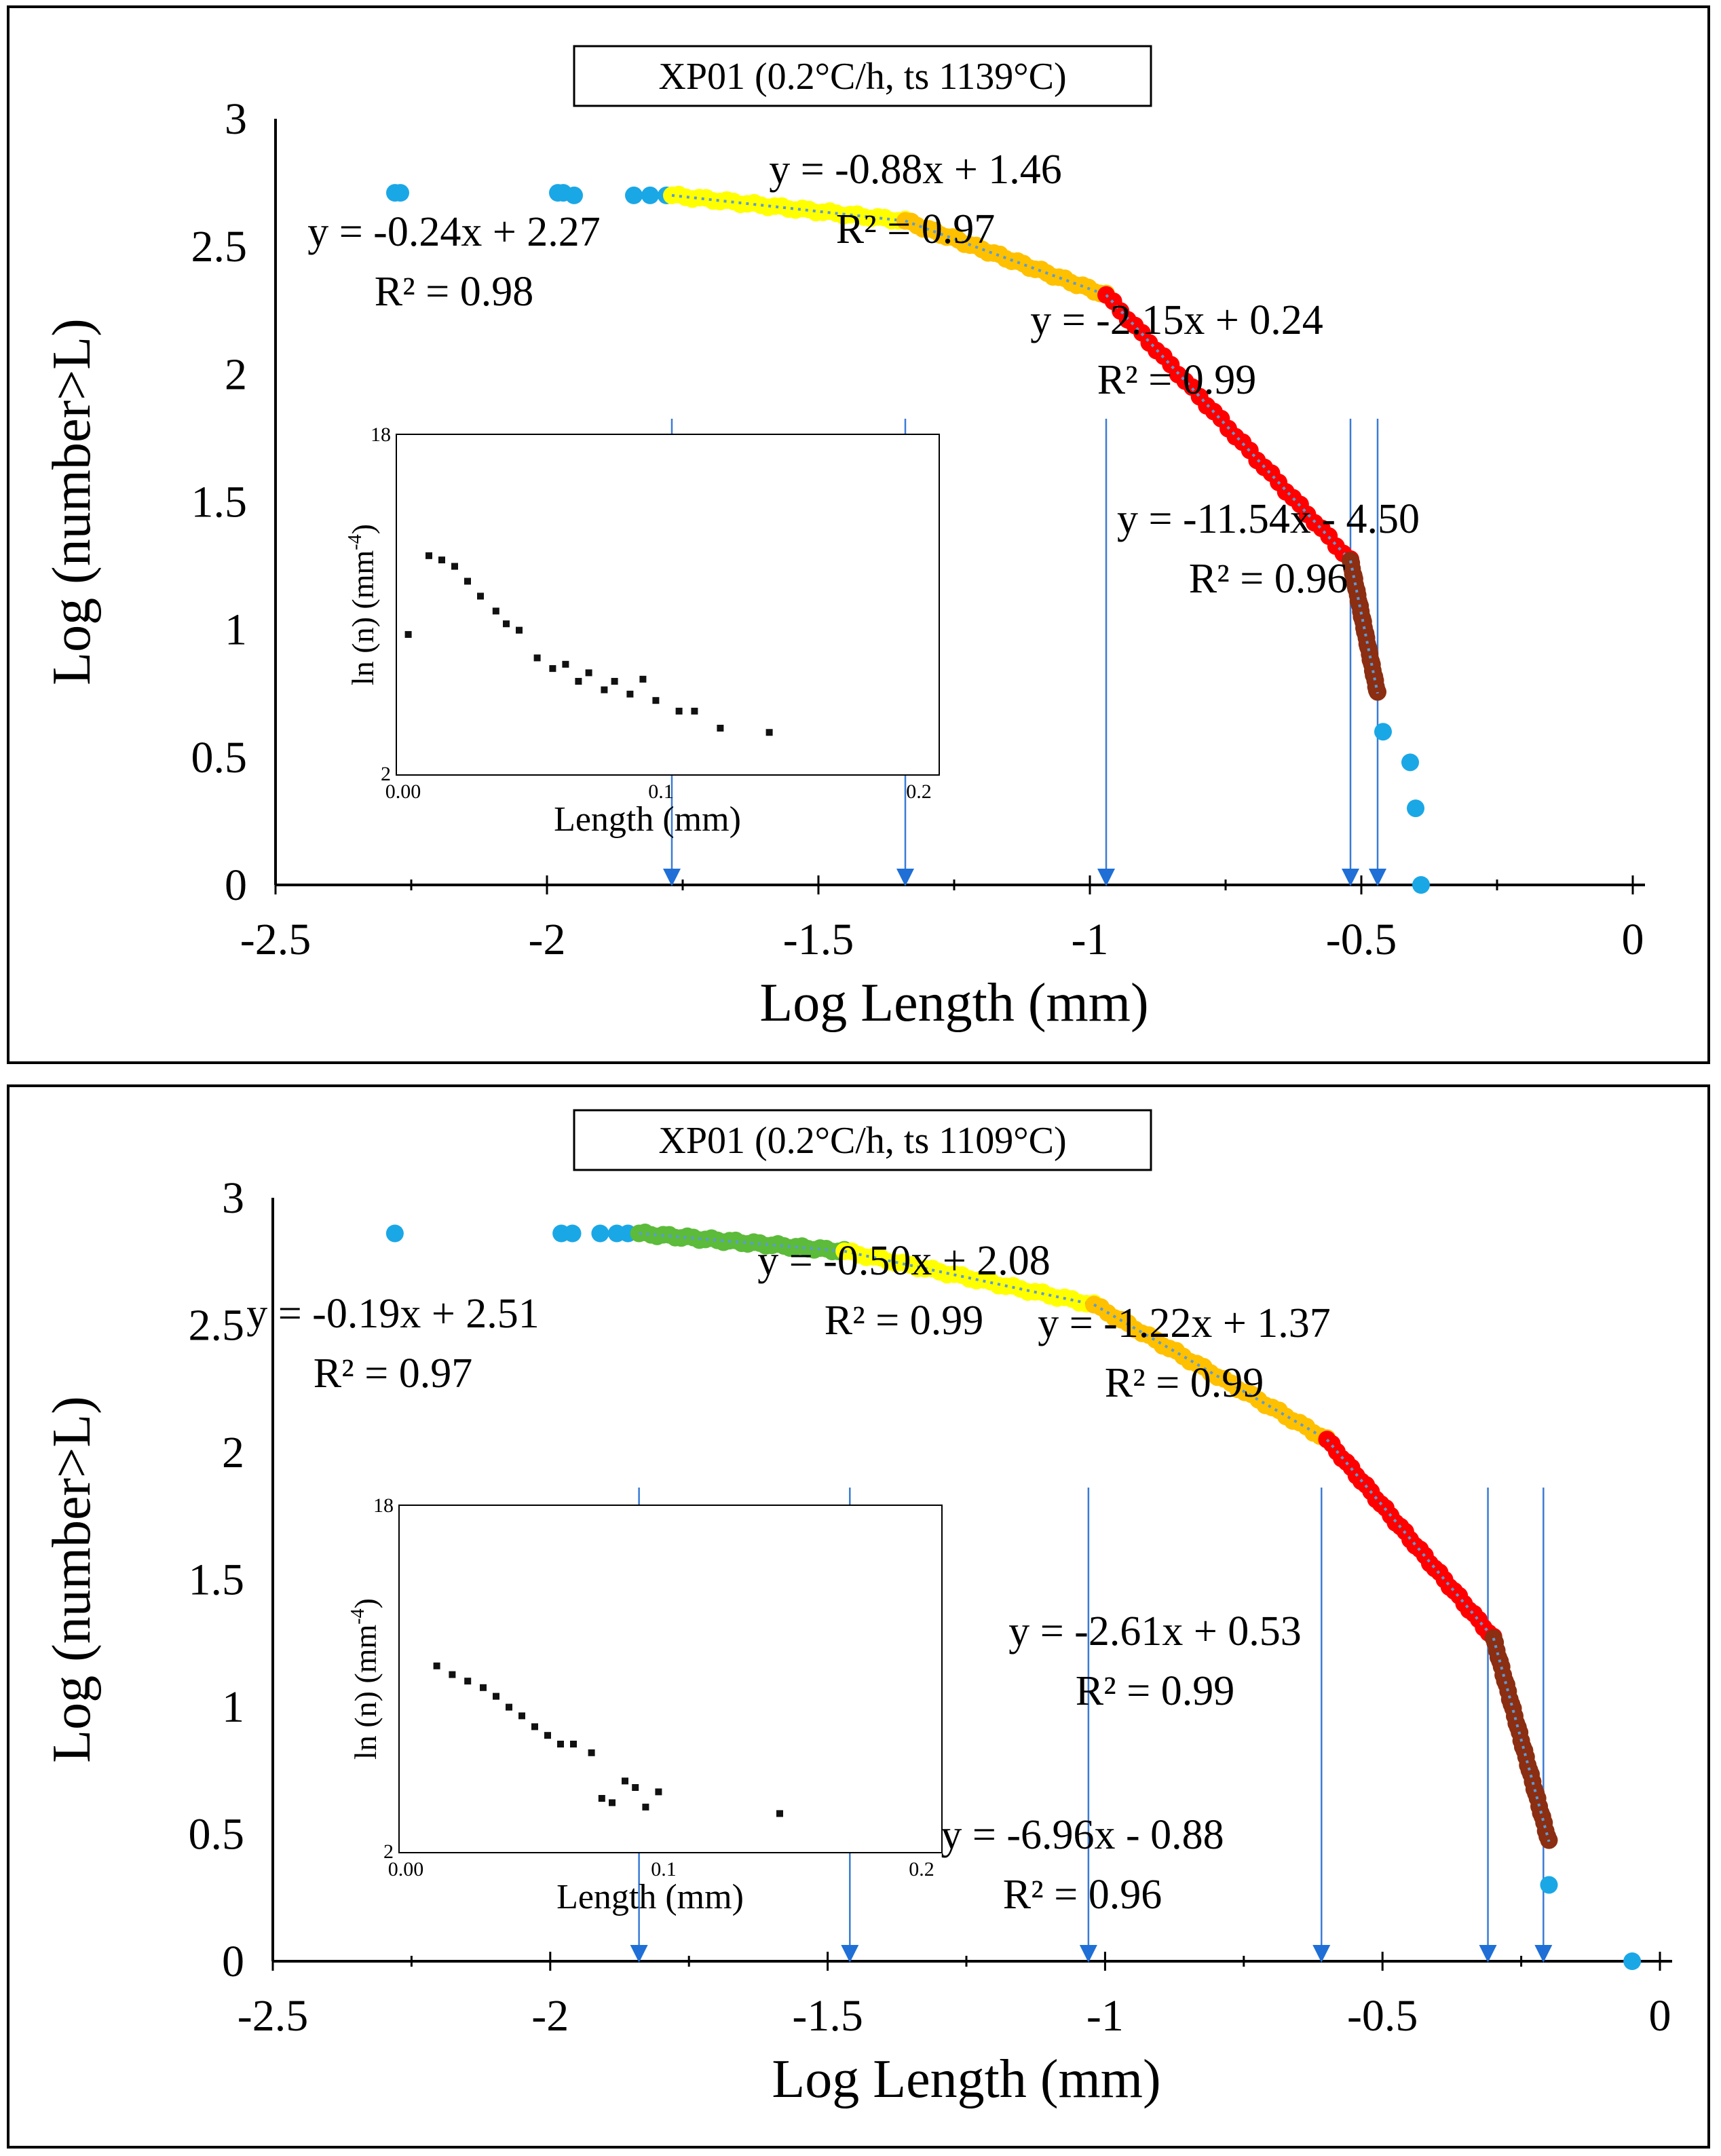  Describe the element at coordinates (1155, 1631) in the screenshot. I see `fit-equation: y = -2.61x + 0.53` at that location.